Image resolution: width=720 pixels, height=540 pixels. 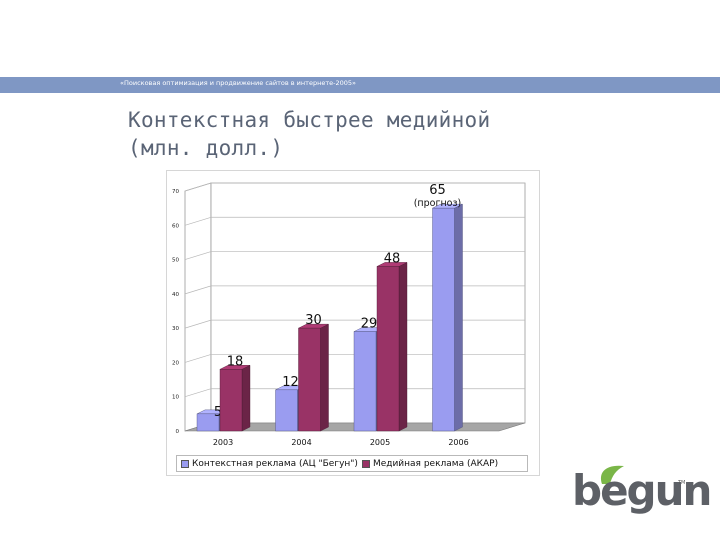 I want to click on data-label: 65, so click(x=437, y=190).